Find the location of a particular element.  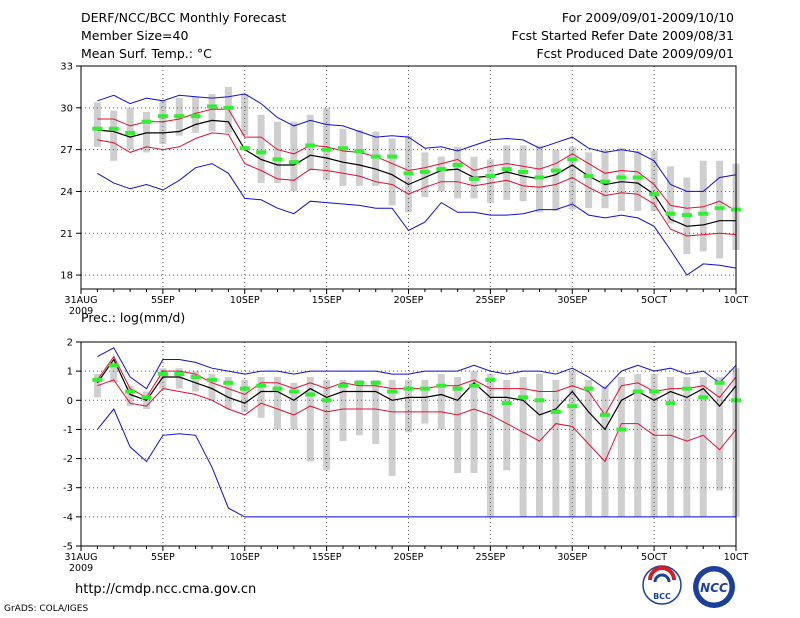

y-tick-label-temperature-5: 33 is located at coordinates (66, 67).